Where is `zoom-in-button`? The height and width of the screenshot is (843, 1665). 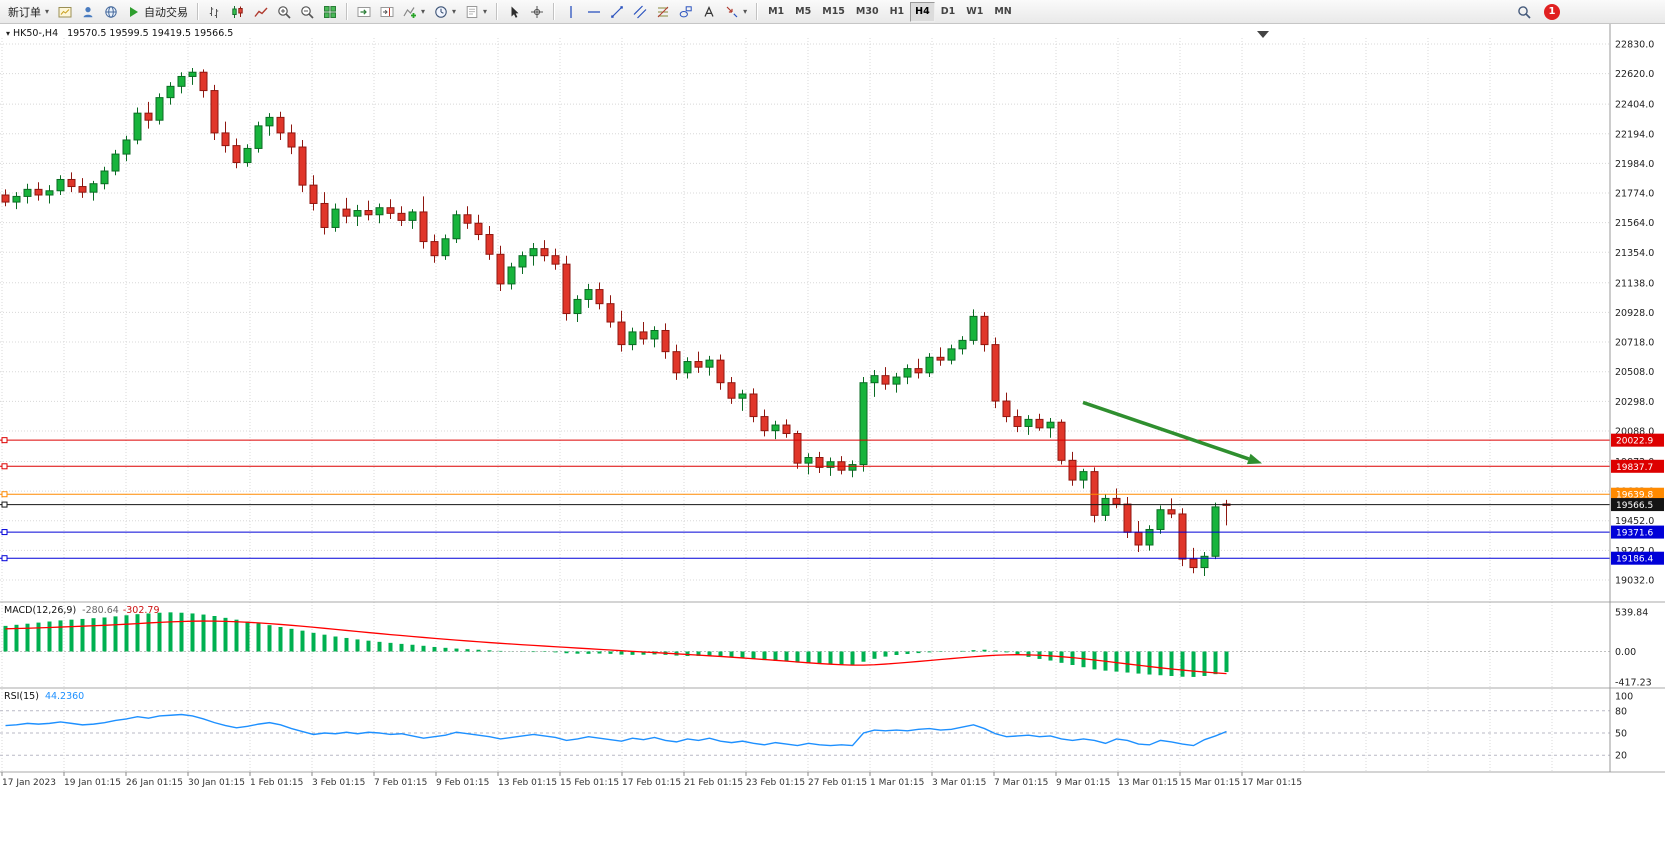 zoom-in-button is located at coordinates (284, 12).